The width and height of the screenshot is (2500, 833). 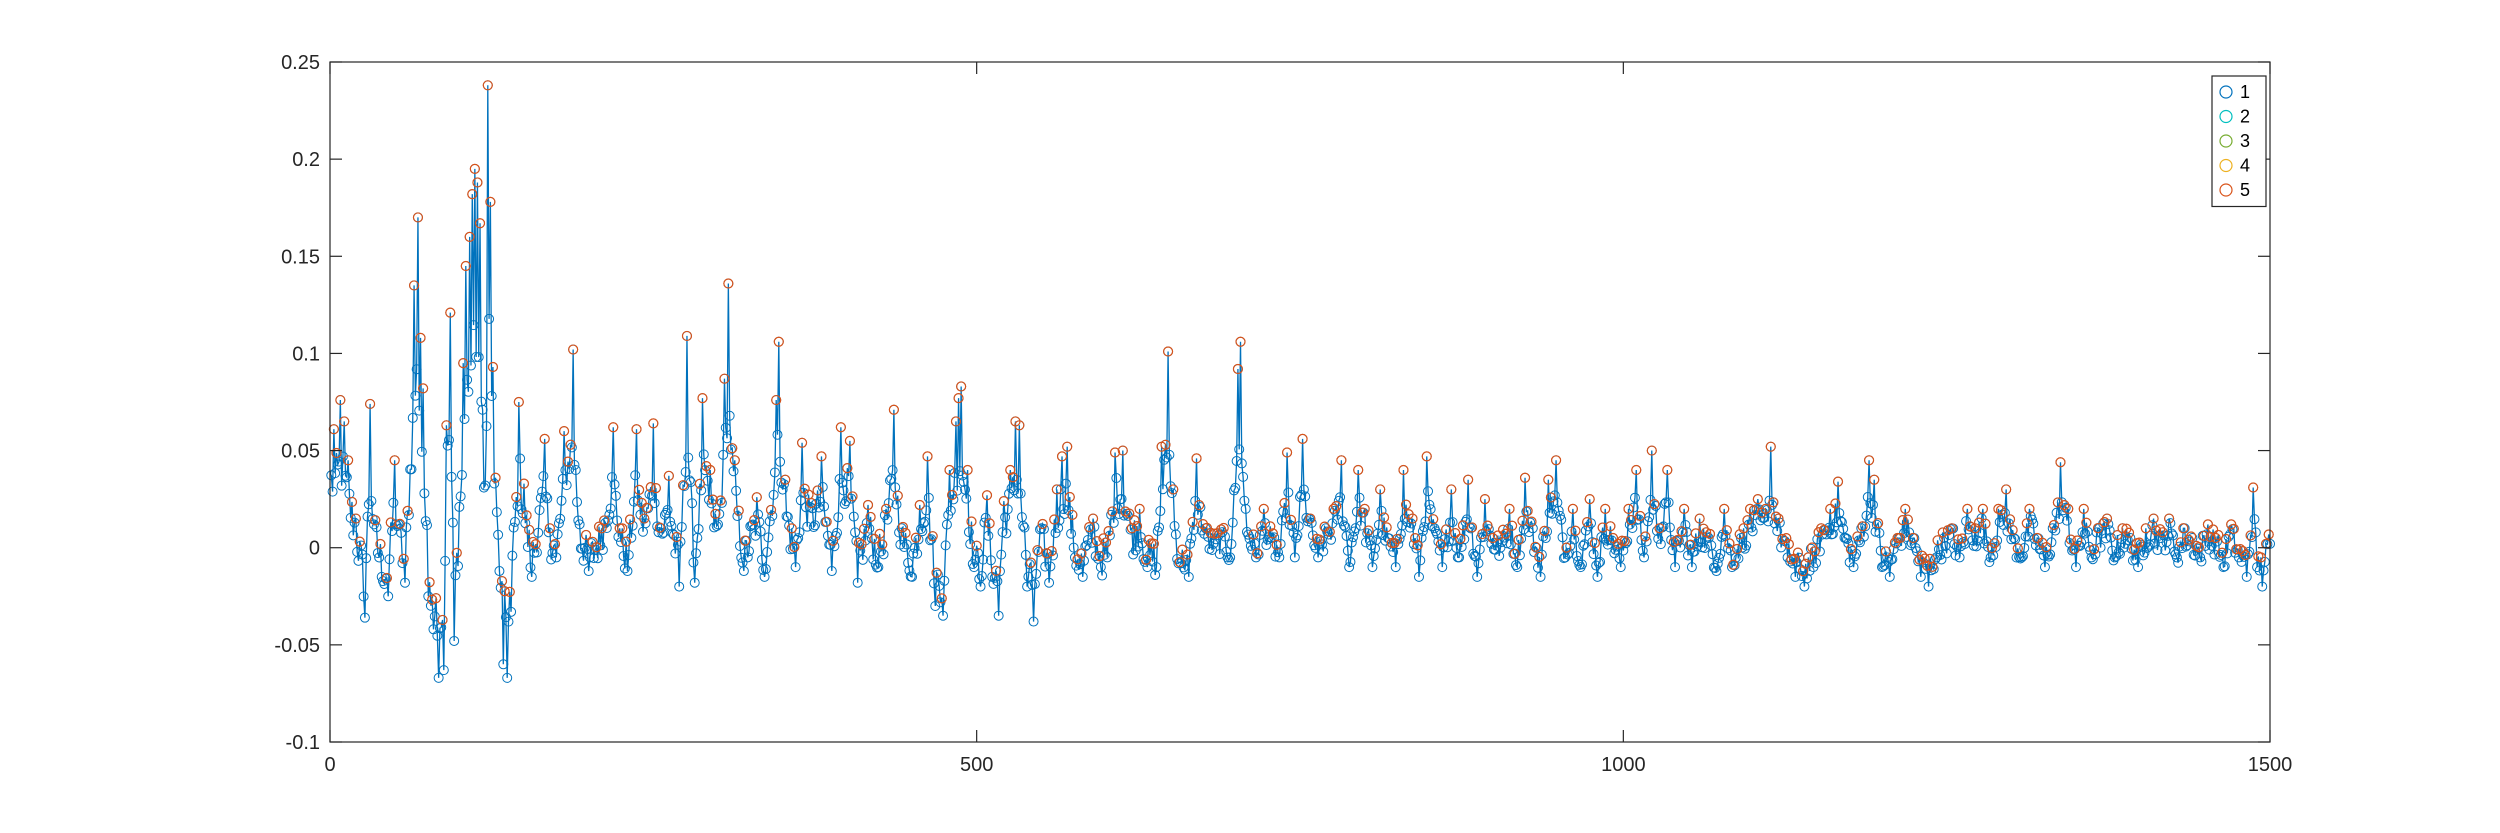 What do you see at coordinates (2239, 141) in the screenshot?
I see `legend: 1 2 3 4 5` at bounding box center [2239, 141].